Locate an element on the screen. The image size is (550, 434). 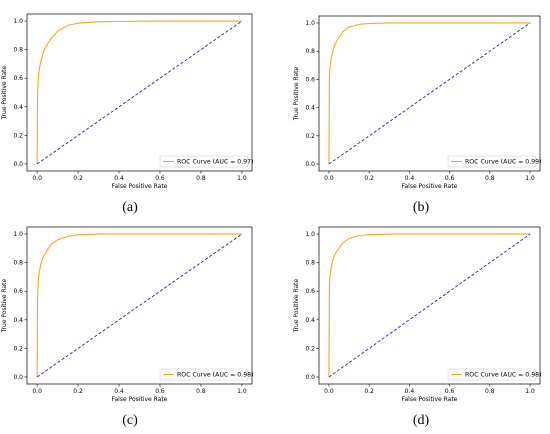
legend-label: ROC Curve (AUC = 0.99) is located at coordinates (503, 162).